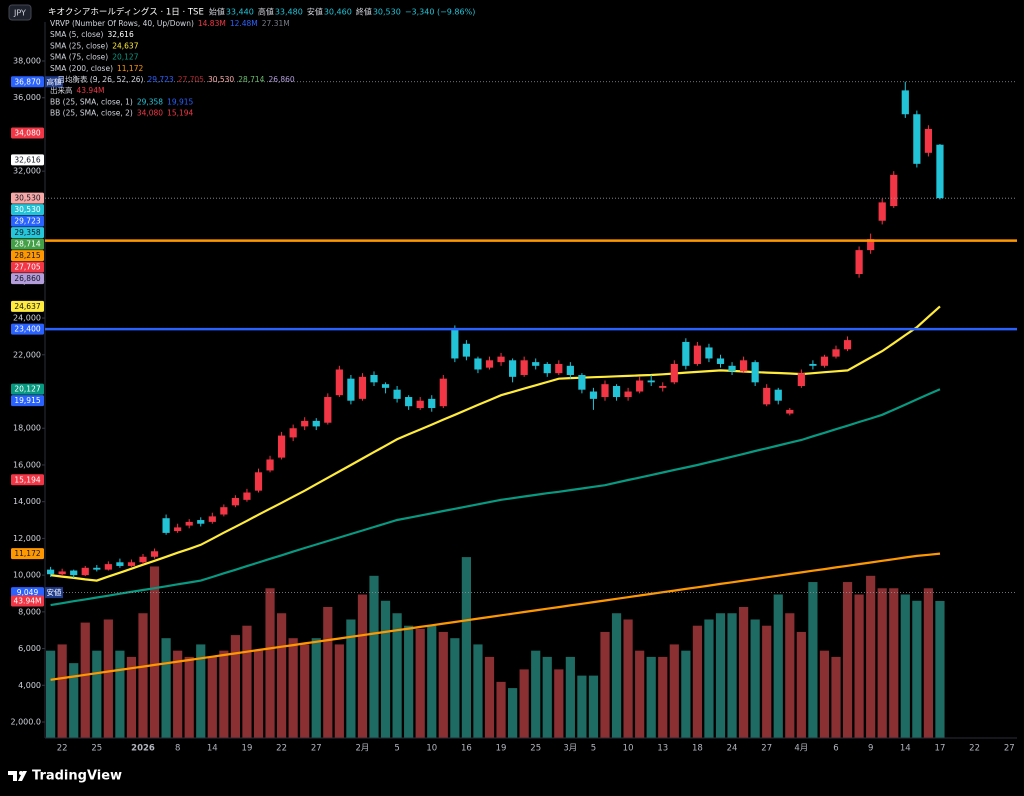 This screenshot has height=796, width=1024. What do you see at coordinates (27, 267) in the screenshot?
I see `price-badge-label: 27,705` at bounding box center [27, 267].